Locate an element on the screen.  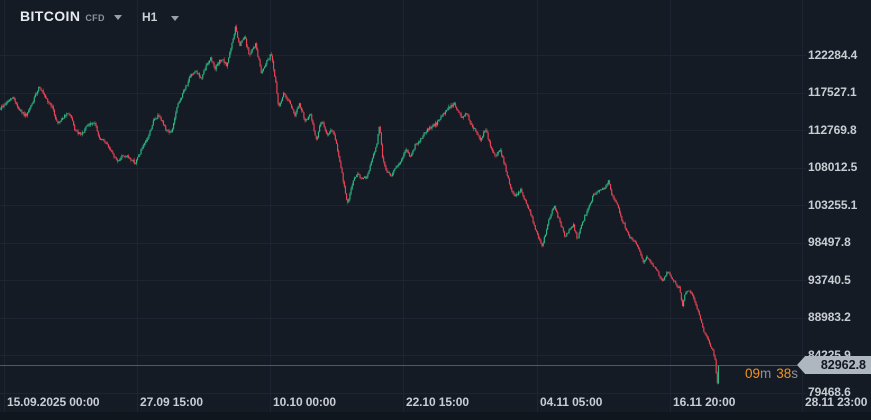
time-tick-label: 16.11 20:00 is located at coordinates (704, 402).